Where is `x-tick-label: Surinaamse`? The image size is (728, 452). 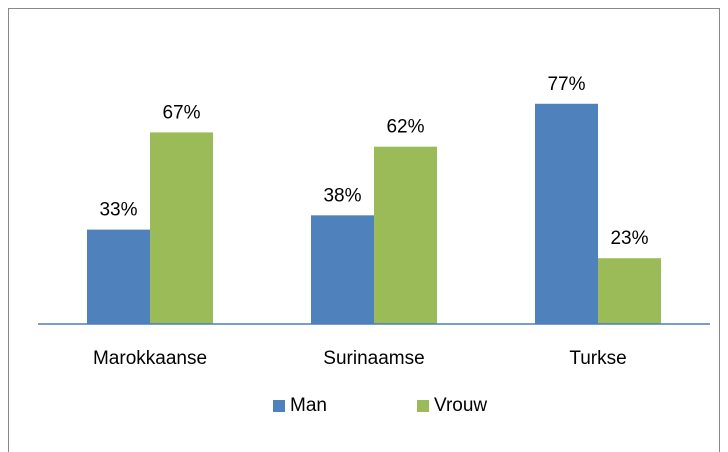 x-tick-label: Surinaamse is located at coordinates (373, 358).